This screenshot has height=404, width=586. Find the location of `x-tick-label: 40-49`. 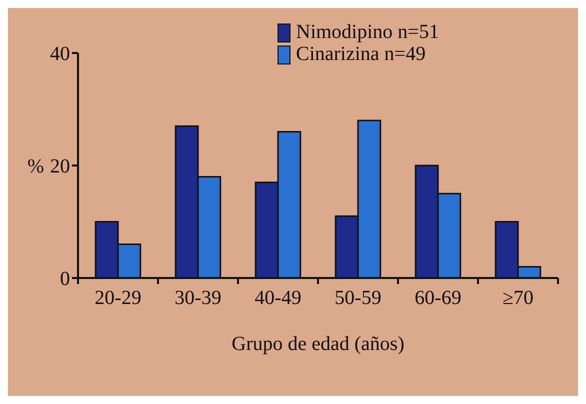

x-tick-label: 40-49 is located at coordinates (278, 298).